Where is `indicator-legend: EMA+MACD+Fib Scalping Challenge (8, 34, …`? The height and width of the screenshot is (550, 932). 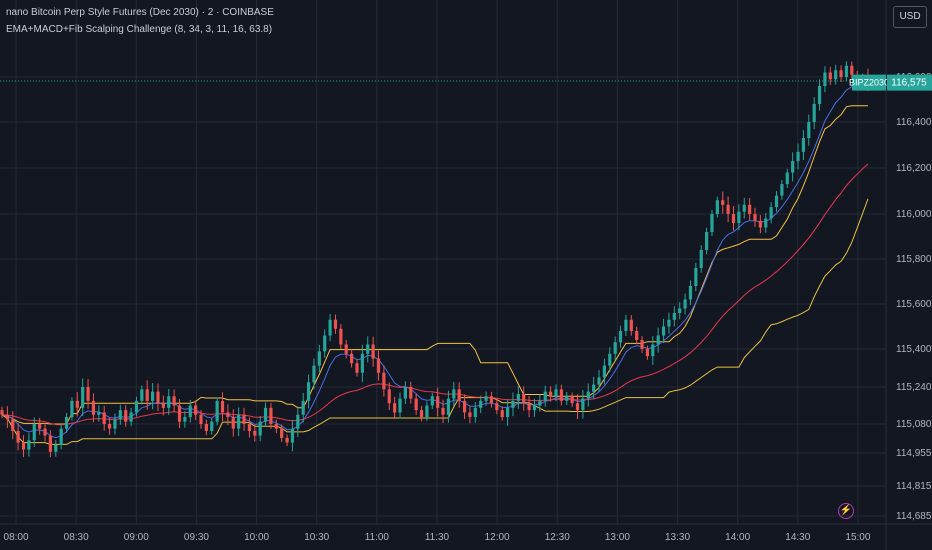
indicator-legend: EMA+MACD+Fib Scalping Challenge (8, 34, … is located at coordinates (139, 29).